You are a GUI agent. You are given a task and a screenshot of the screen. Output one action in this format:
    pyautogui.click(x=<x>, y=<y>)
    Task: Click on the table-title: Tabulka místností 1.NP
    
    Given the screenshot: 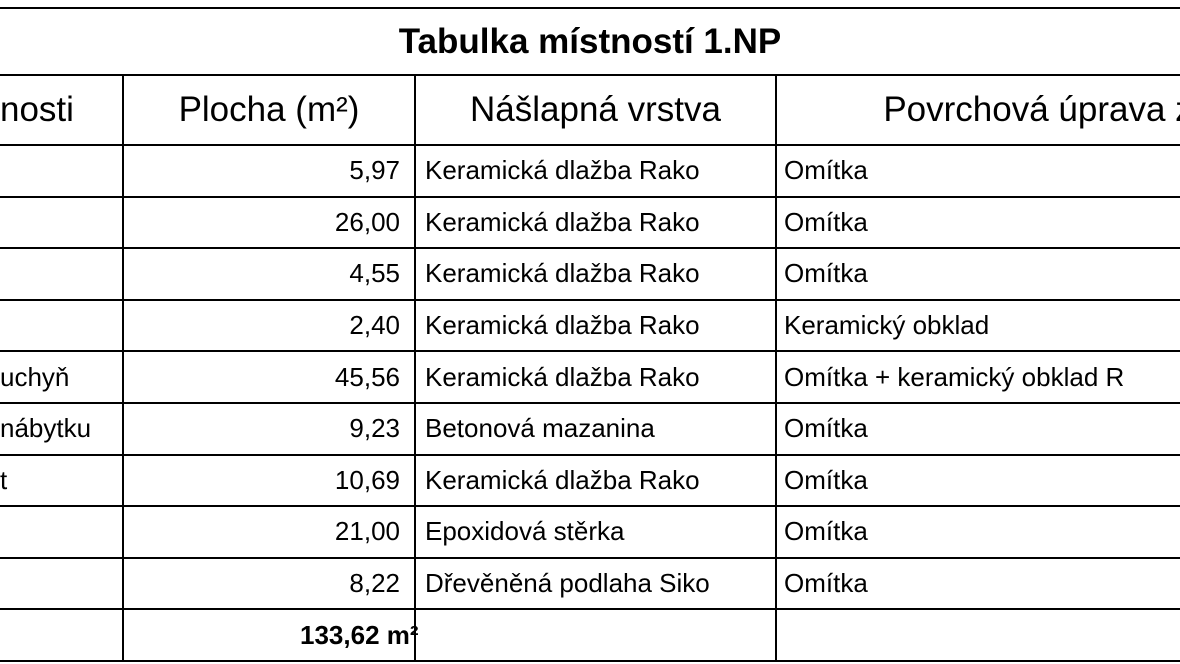 What is the action you would take?
    pyautogui.click(x=590, y=41)
    